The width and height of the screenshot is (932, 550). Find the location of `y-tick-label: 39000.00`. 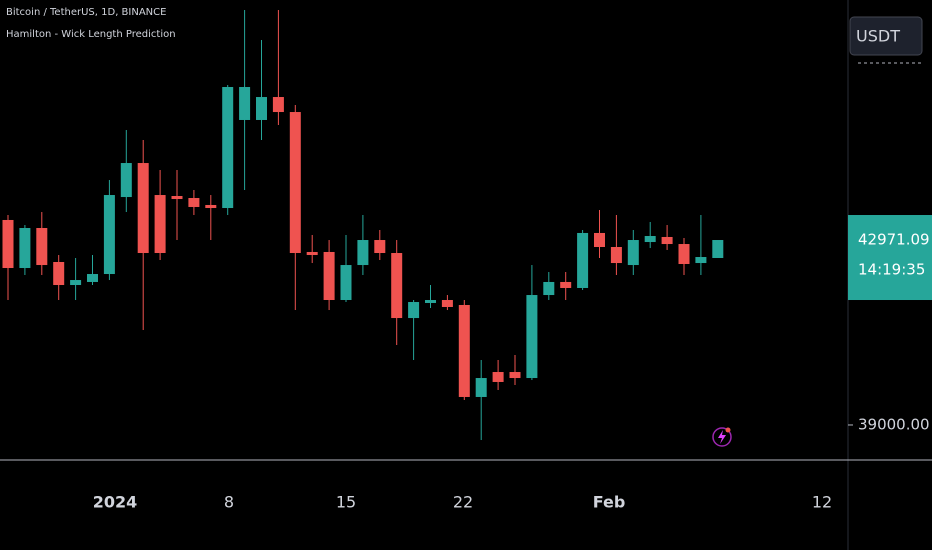

y-tick-label: 39000.00 is located at coordinates (894, 424).